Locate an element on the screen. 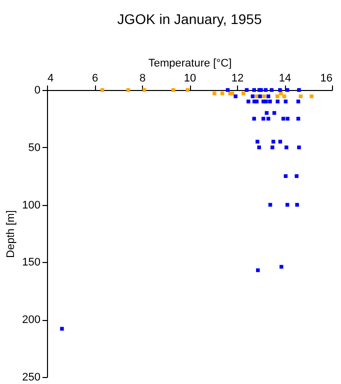 The width and height of the screenshot is (341, 384). x-tick-label: 16 is located at coordinates (326, 78).